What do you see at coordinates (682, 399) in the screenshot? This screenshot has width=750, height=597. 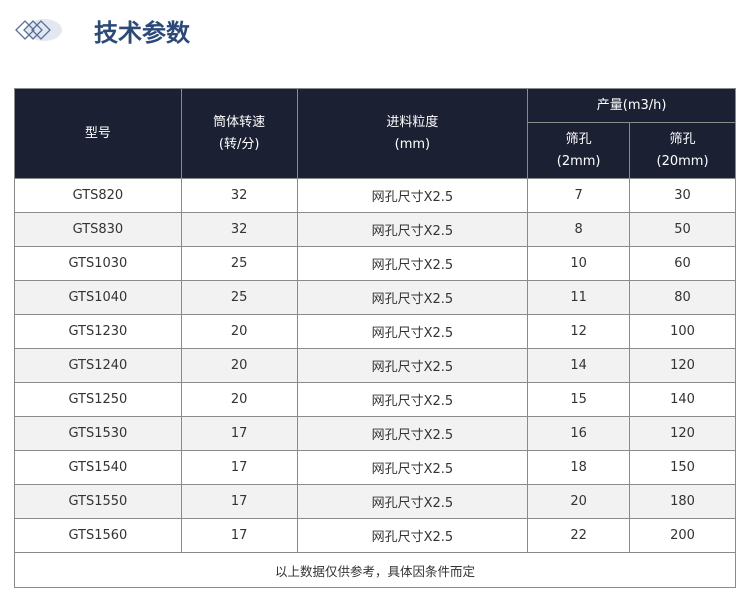 I see `cell-output-20mm: 140` at bounding box center [682, 399].